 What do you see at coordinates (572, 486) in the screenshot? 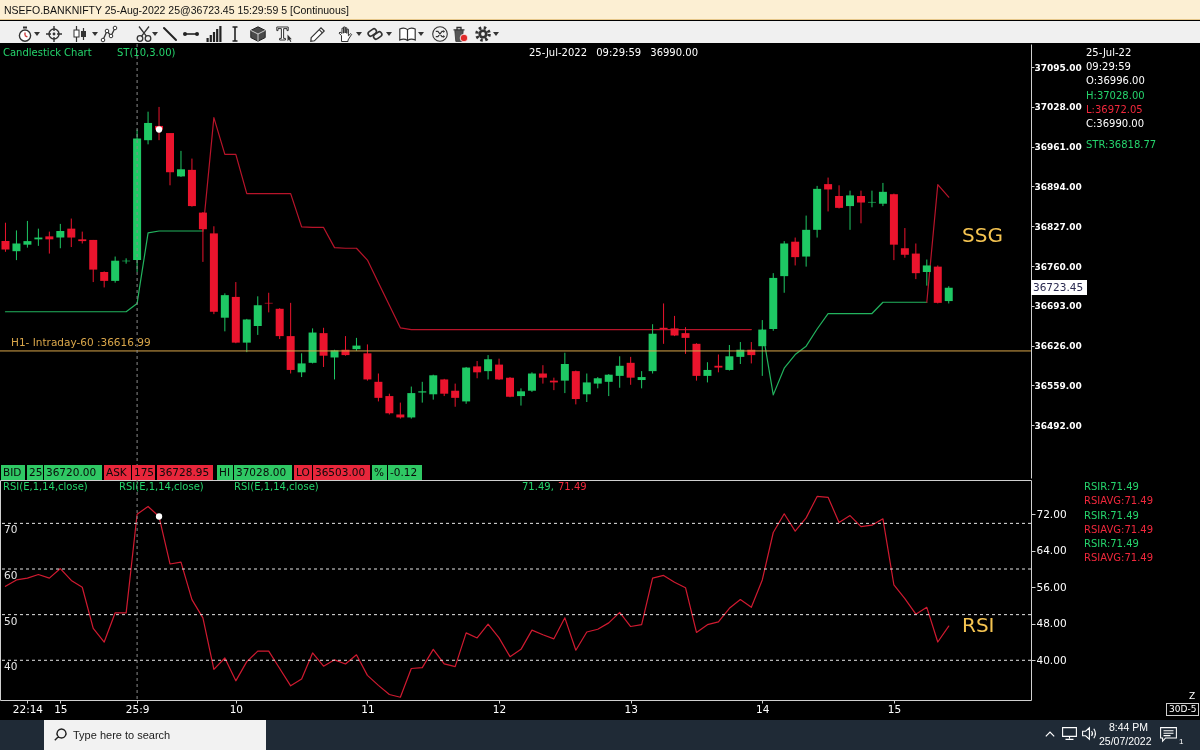
I see `annotation: 71.49` at bounding box center [572, 486].